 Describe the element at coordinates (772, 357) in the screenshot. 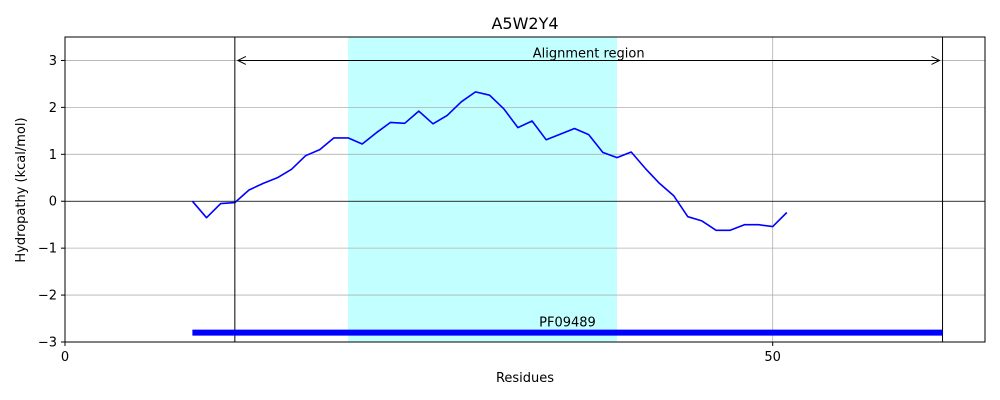

I see `x-tick-label: 50` at that location.